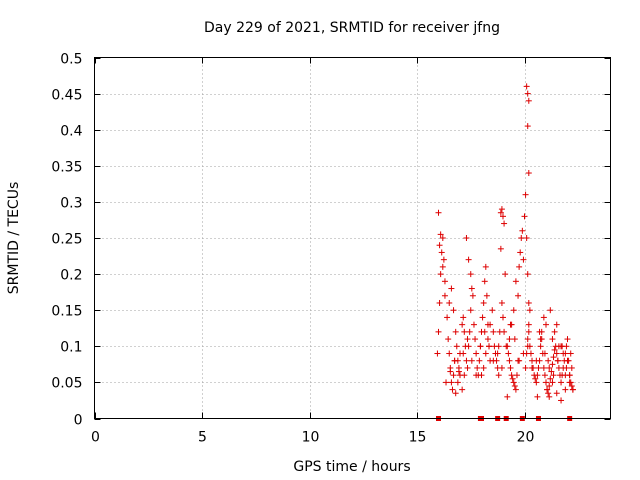 This screenshot has width=640, height=480. I want to click on y-tick-label: 0.1, so click(71, 348).